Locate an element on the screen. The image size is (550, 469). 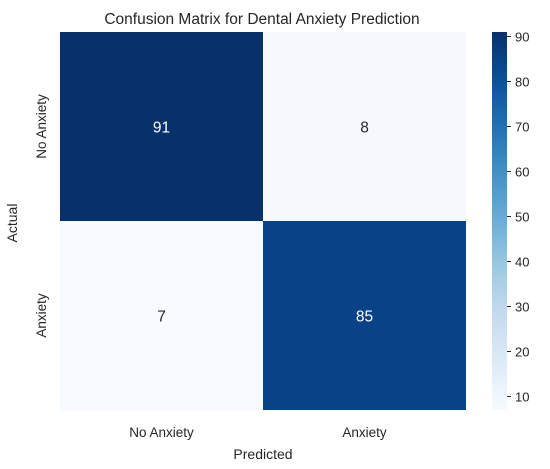
cell-value-label: 7 is located at coordinates (161, 317).